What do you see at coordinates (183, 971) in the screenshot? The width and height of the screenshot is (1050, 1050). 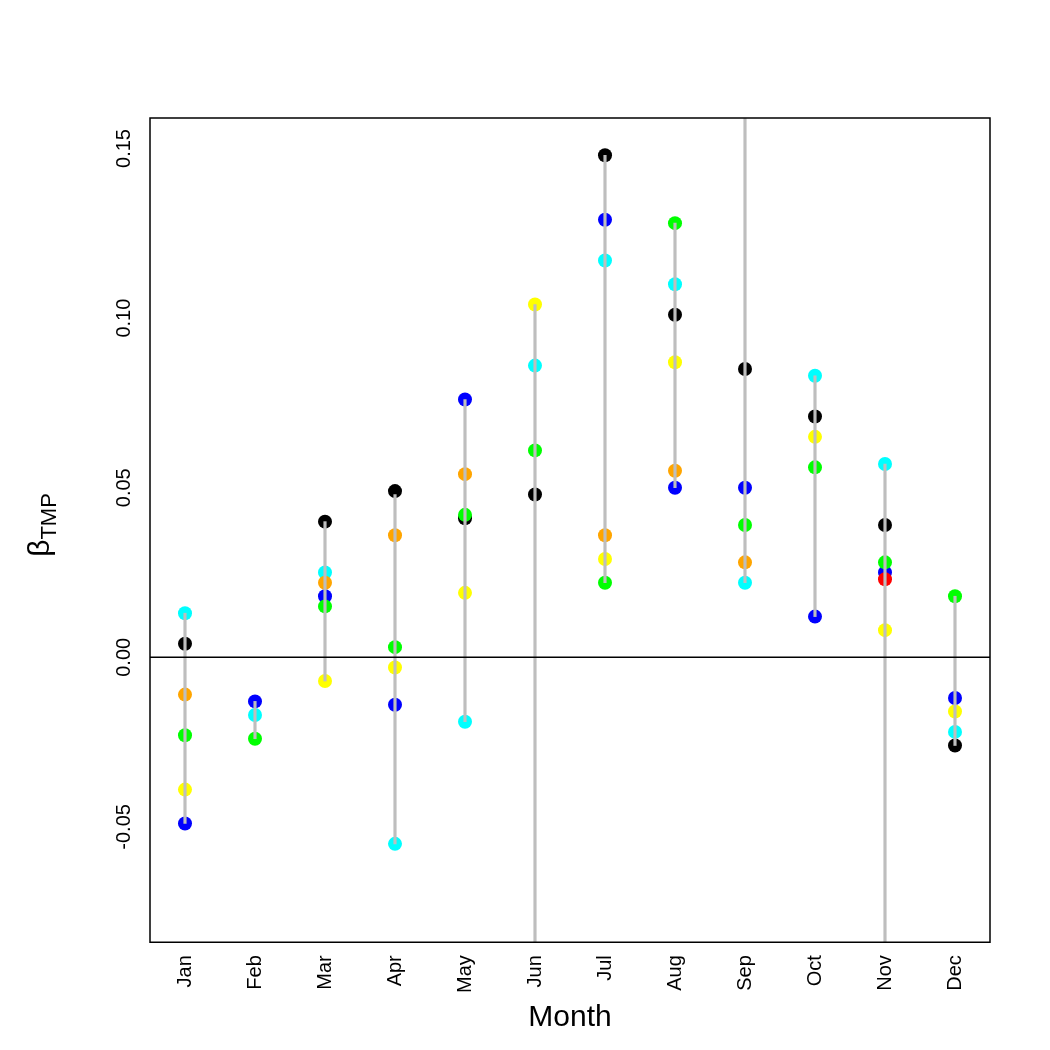 I see `x-tick-label: Jan` at bounding box center [183, 971].